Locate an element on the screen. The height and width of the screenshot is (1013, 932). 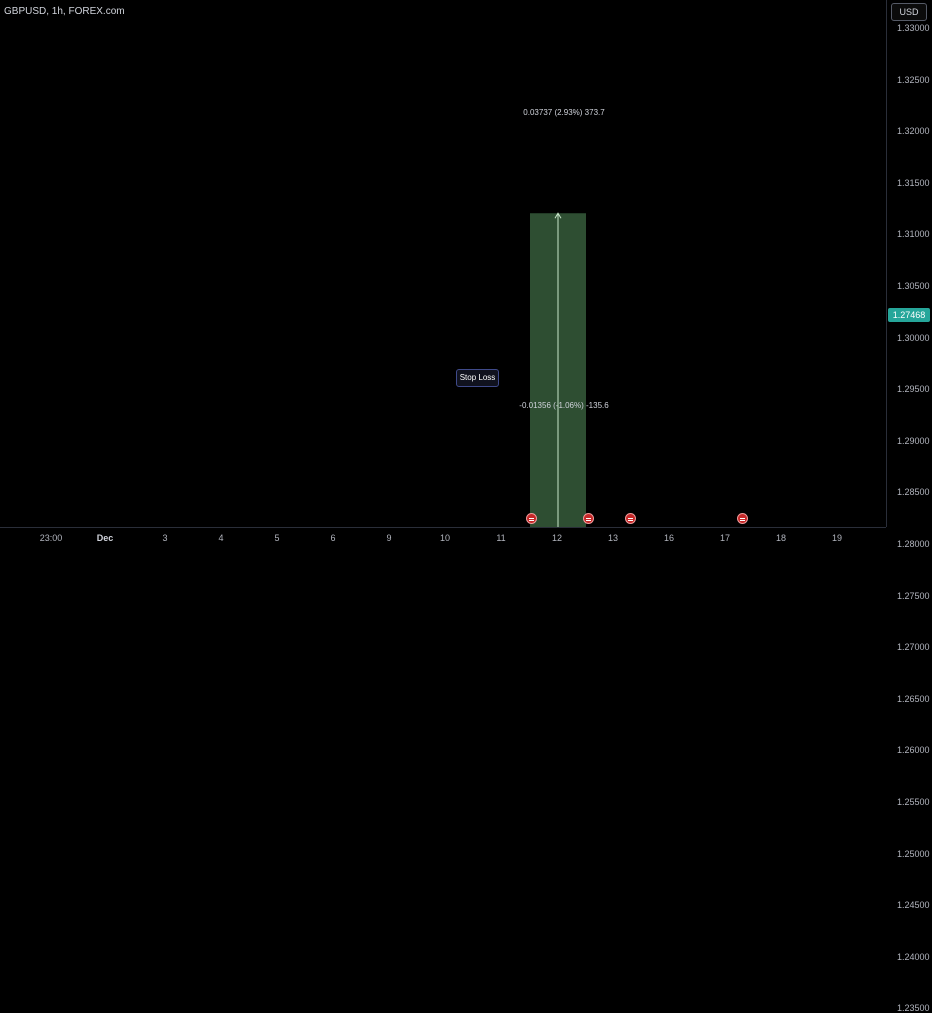
price-tick: 1.24500 is located at coordinates (913, 905).